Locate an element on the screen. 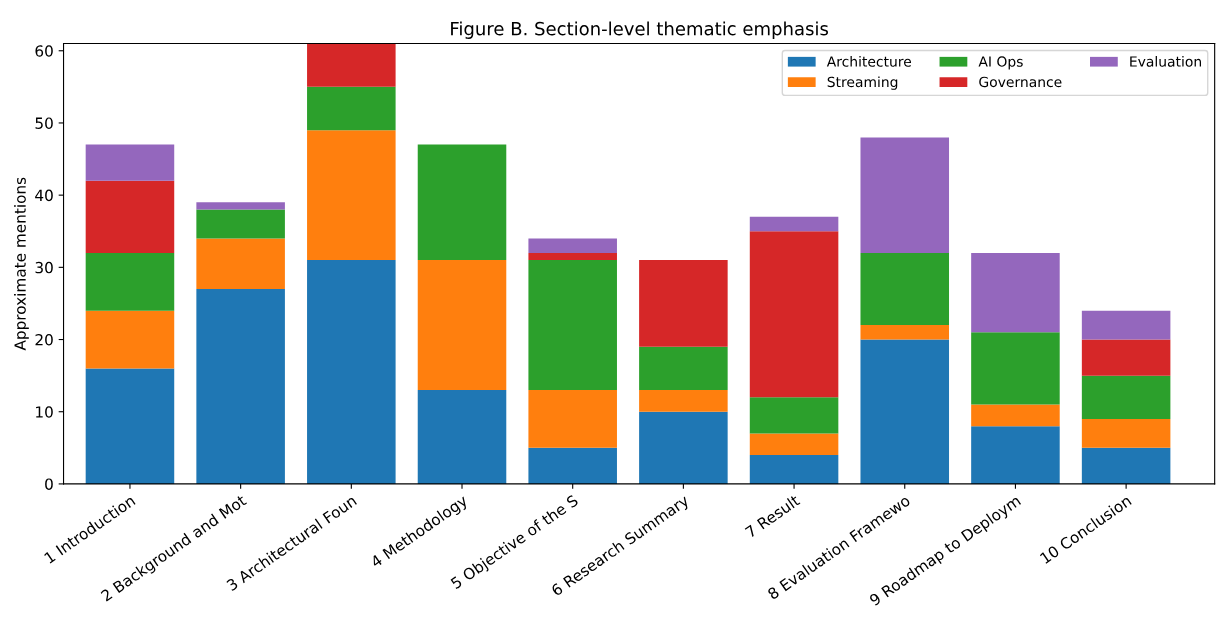 This screenshot has height=622, width=1222. y-tick-label: 30 is located at coordinates (44, 267).